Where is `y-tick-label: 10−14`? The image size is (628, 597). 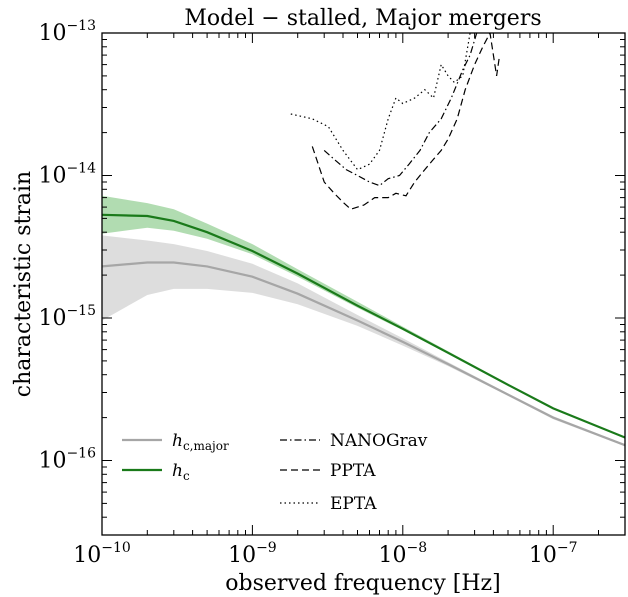 y-tick-label: 10−14 is located at coordinates (67, 174).